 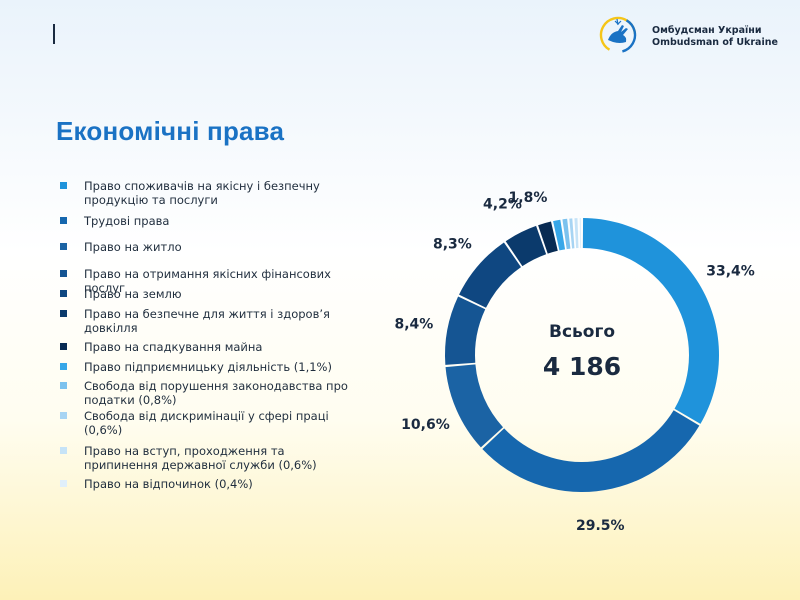 I want to click on org-name-en: Ombudsman of Ukraine, so click(x=715, y=42).